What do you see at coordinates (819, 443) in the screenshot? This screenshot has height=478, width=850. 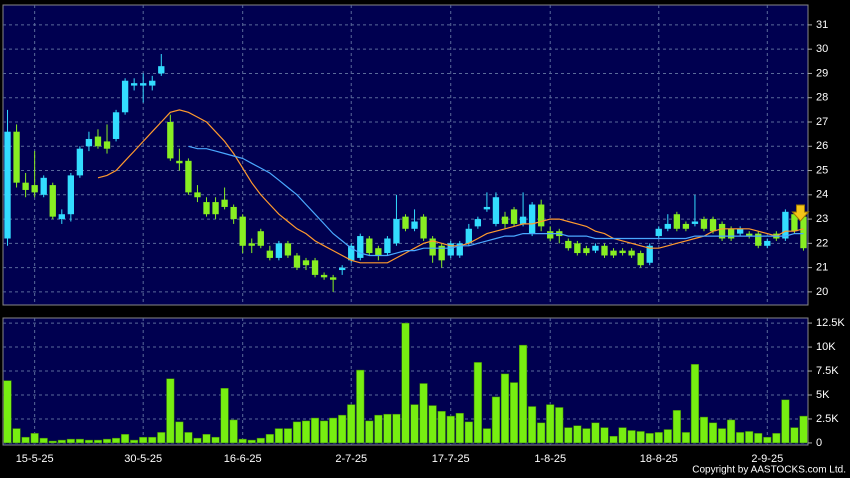 I see `y-tick-label: 0` at bounding box center [819, 443].